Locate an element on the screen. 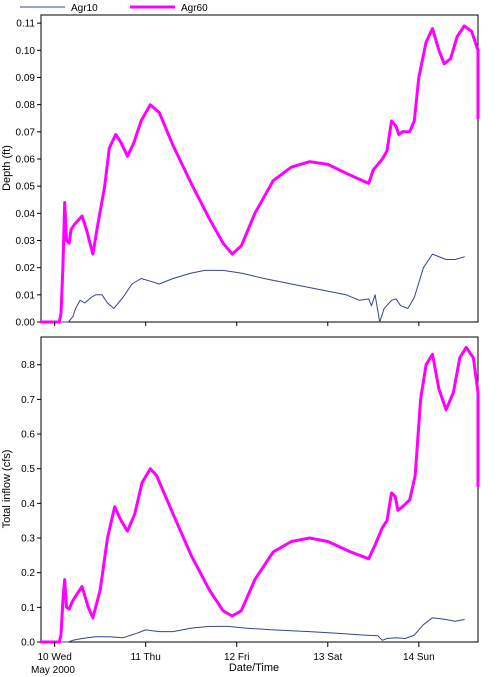 Image resolution: width=499 pixels, height=677 pixels. ytick-label: 0.03 is located at coordinates (26, 241).